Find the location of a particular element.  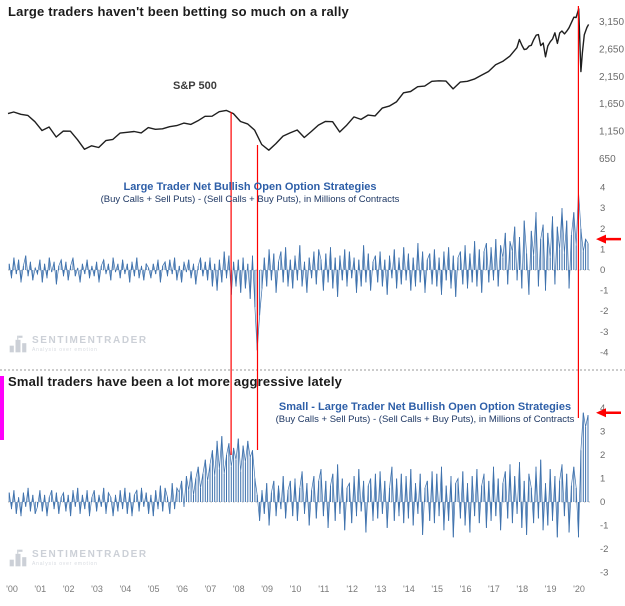

x-tick: '19 is located at coordinates (551, 589).